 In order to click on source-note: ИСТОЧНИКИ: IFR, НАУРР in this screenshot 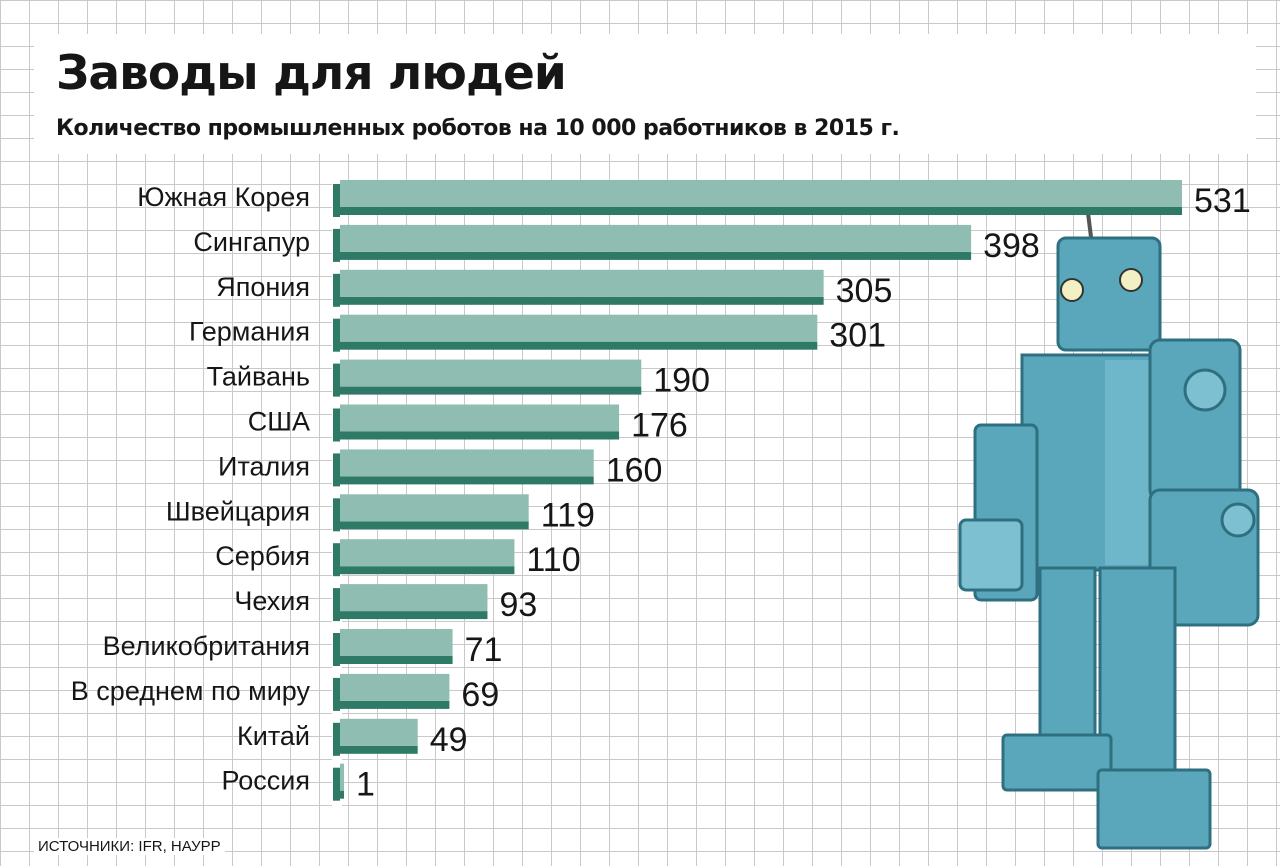, I will do `click(129, 846)`.